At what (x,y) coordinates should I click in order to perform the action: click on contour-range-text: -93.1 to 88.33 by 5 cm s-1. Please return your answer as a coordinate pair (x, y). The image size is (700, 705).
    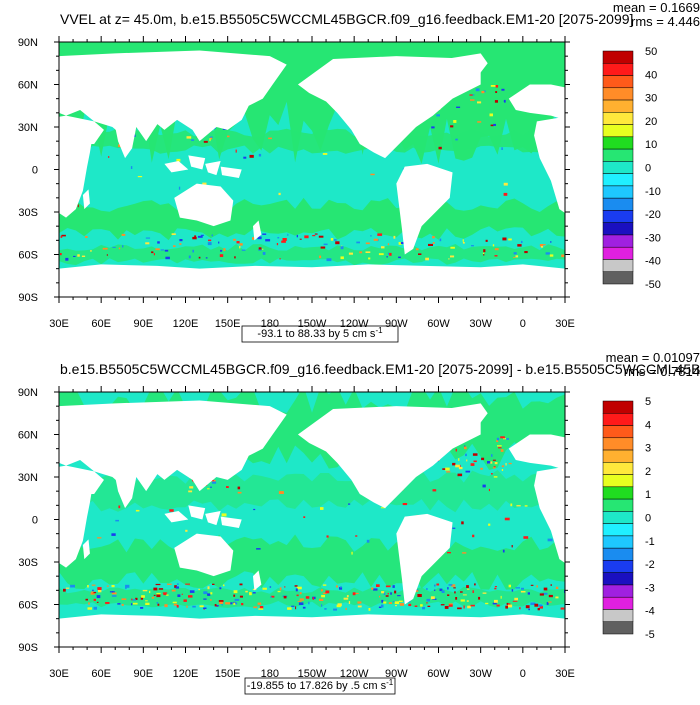
    Looking at the image, I should click on (320, 333).